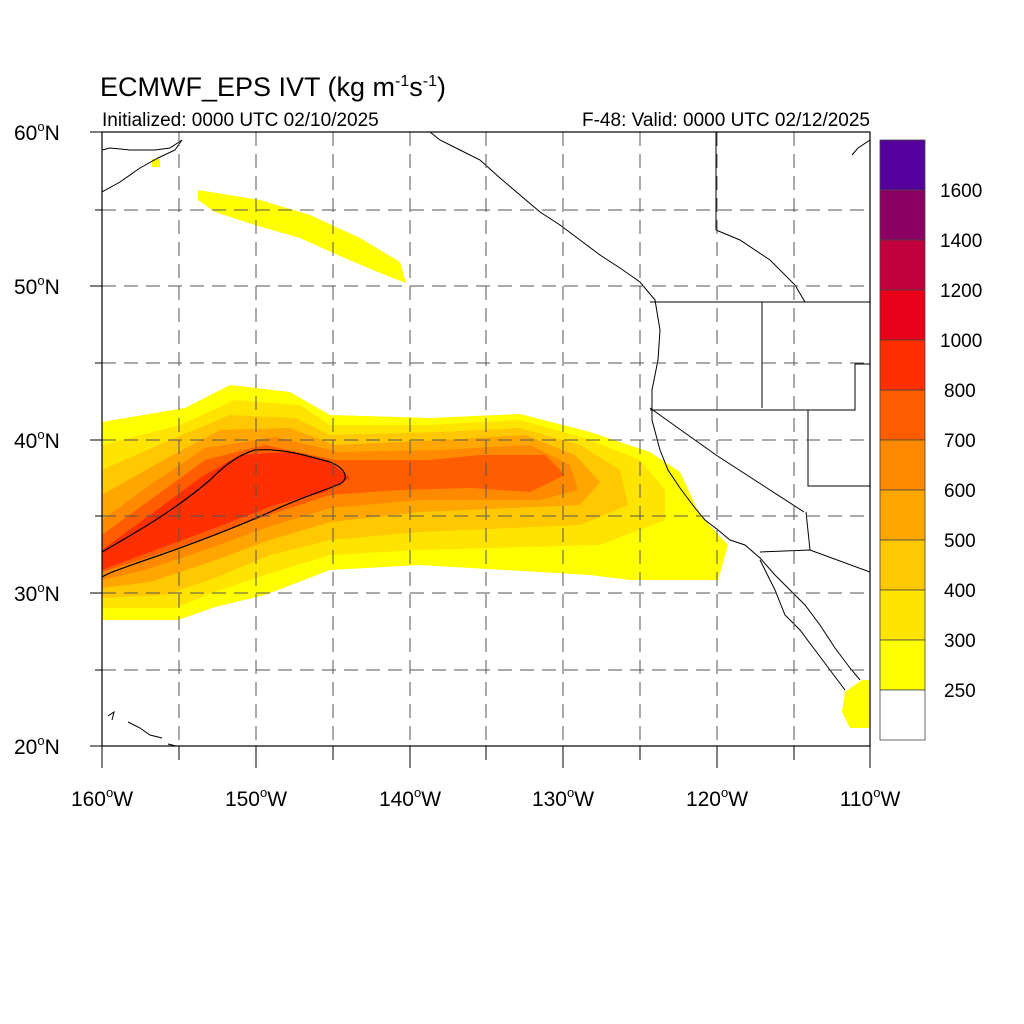 Image resolution: width=1024 pixels, height=1024 pixels. I want to click on lon-label-150: 150oW, so click(256, 798).